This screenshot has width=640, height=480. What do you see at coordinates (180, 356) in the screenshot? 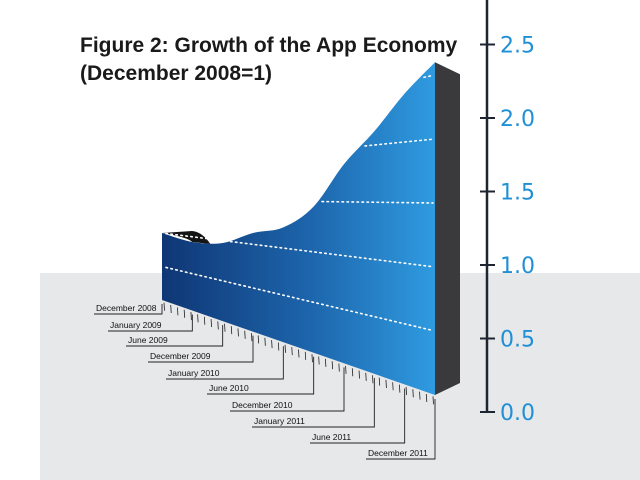
I see `x-tick-label: December 2009` at bounding box center [180, 356].